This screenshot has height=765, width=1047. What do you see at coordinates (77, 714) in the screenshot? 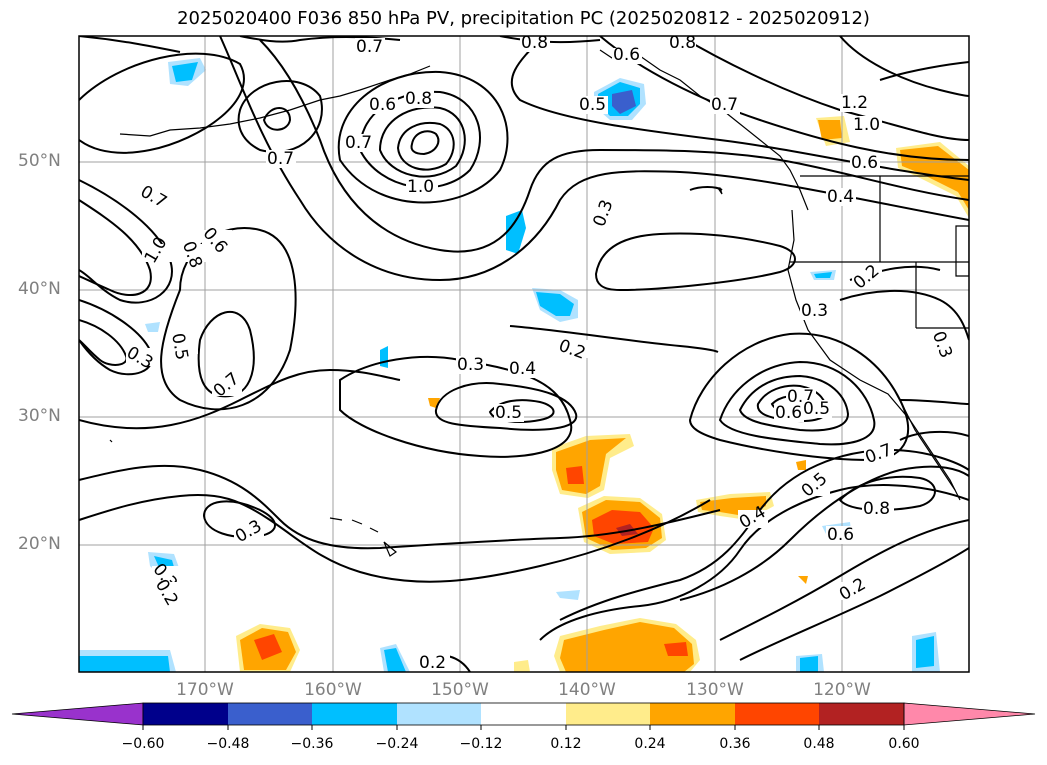
I see `colorbar-extend-low` at bounding box center [77, 714].